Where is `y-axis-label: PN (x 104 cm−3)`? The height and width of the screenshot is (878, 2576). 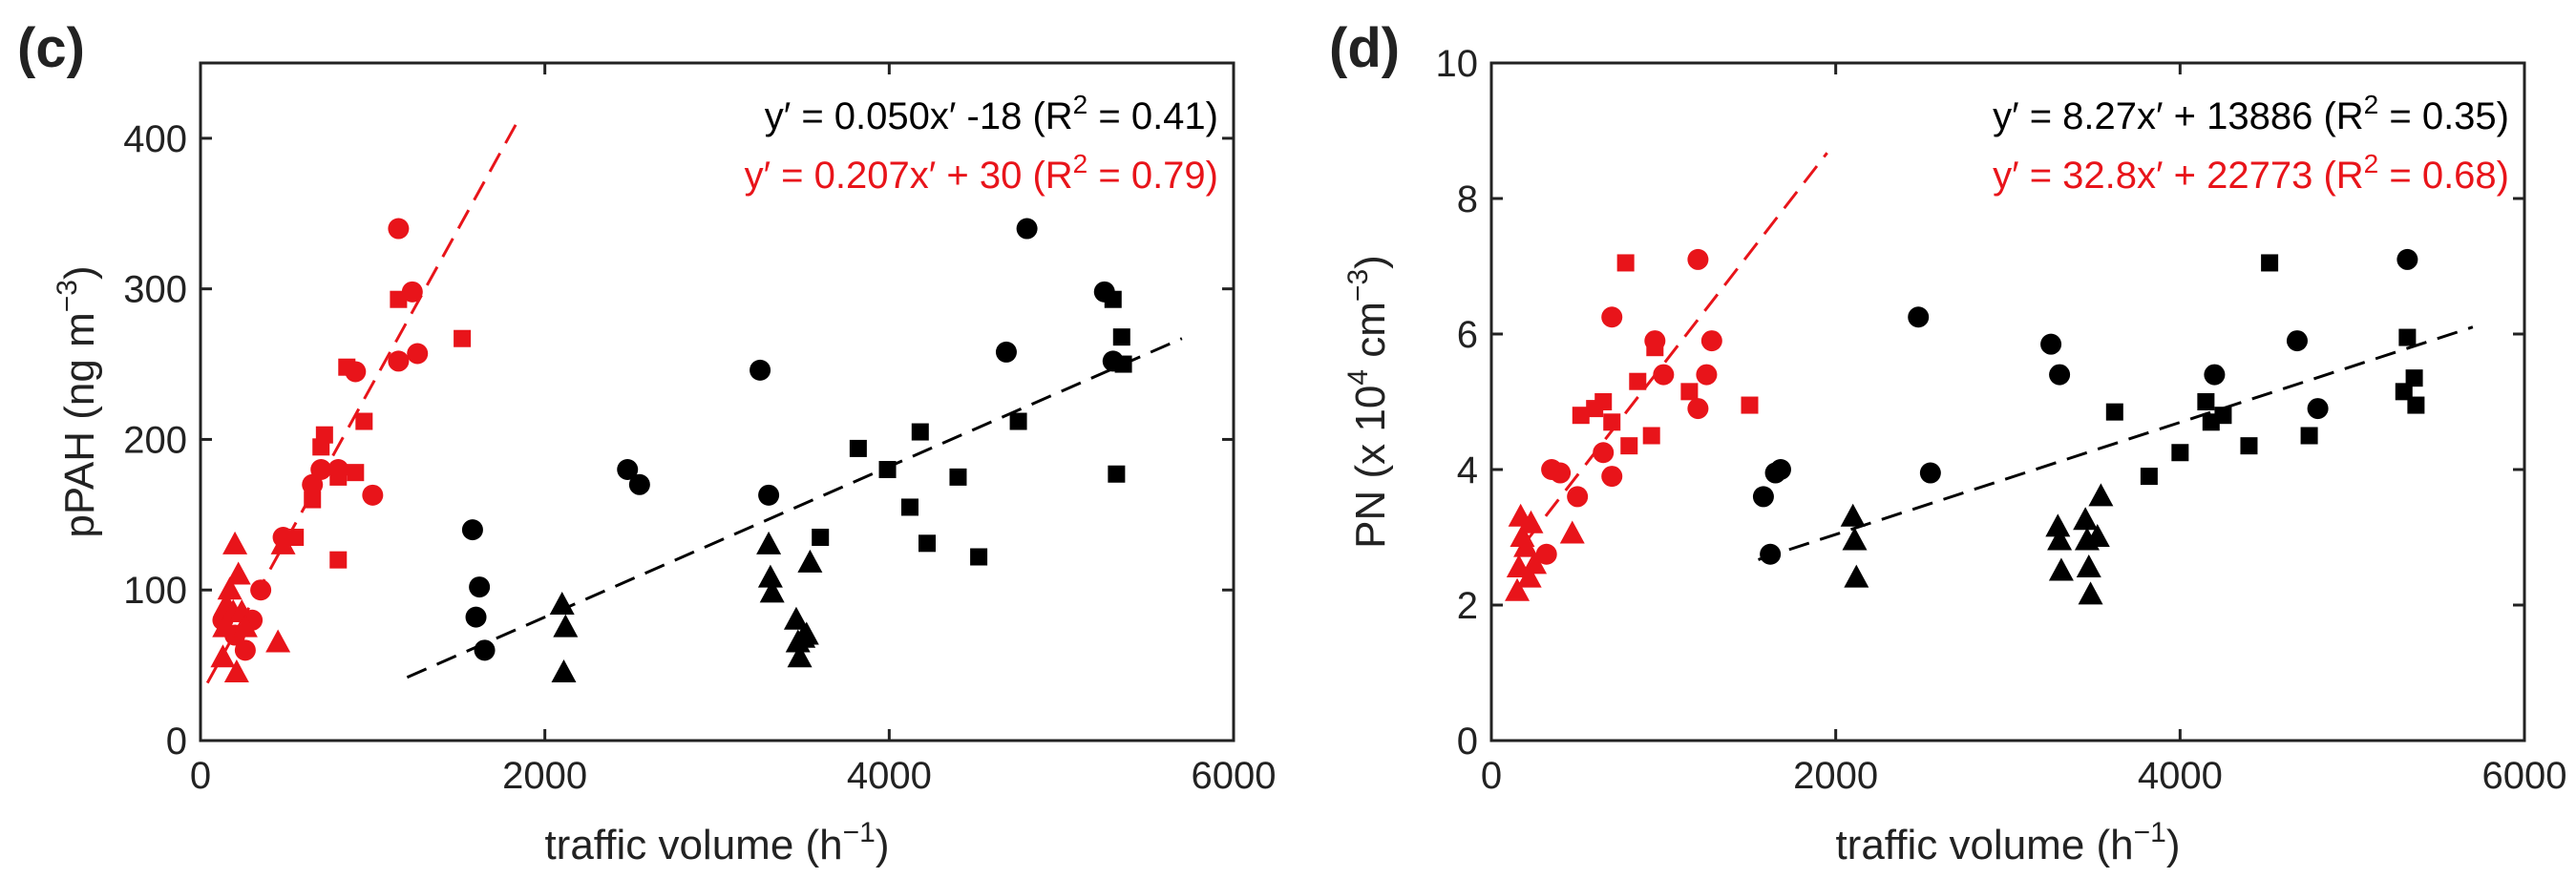 y-axis-label: PN (x 104 cm−3) is located at coordinates (1368, 402).